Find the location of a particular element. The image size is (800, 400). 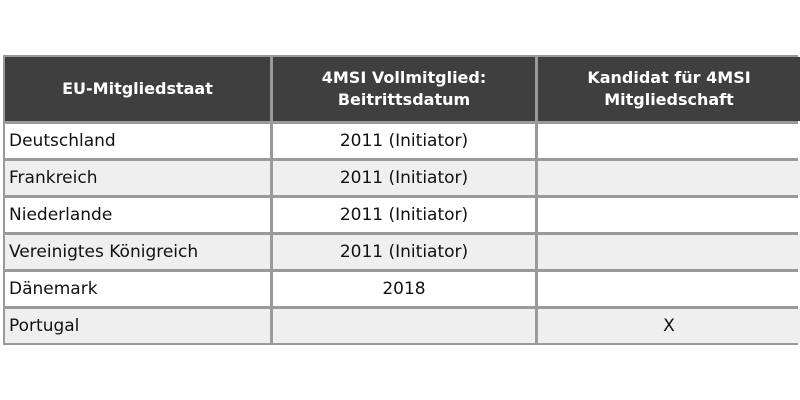

state-cell: Deutschland is located at coordinates (137, 141).